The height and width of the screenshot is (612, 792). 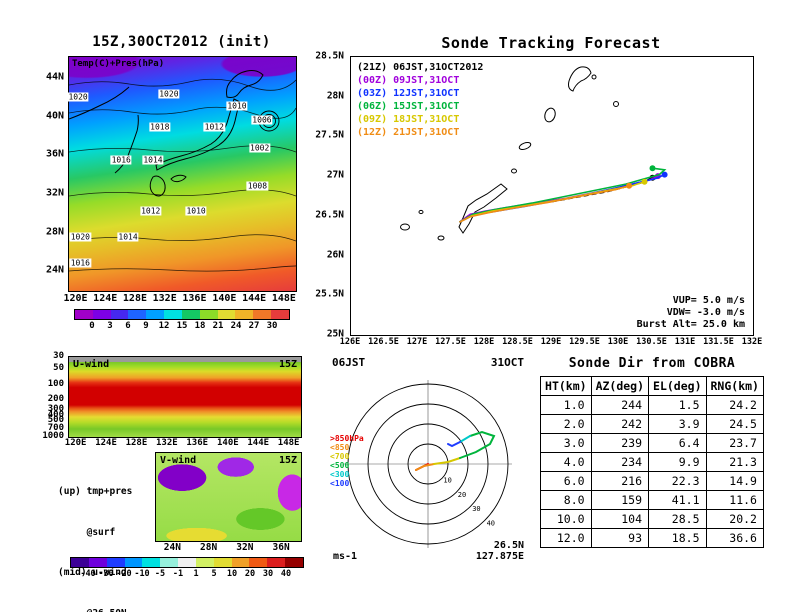 I want to click on table-cell: 10.0, so click(x=566, y=519).